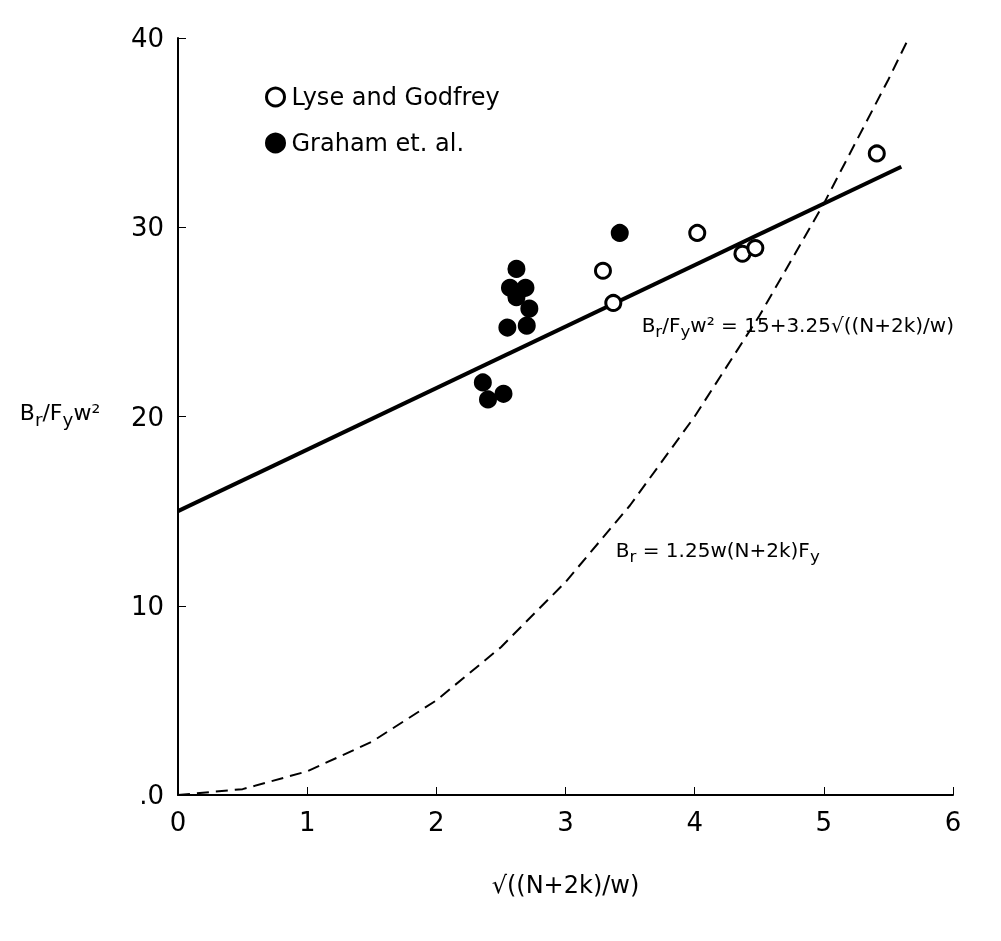 This screenshot has width=1001, height=941. Describe the element at coordinates (178, 822) in the screenshot. I see `x-tick-label: 0` at that location.